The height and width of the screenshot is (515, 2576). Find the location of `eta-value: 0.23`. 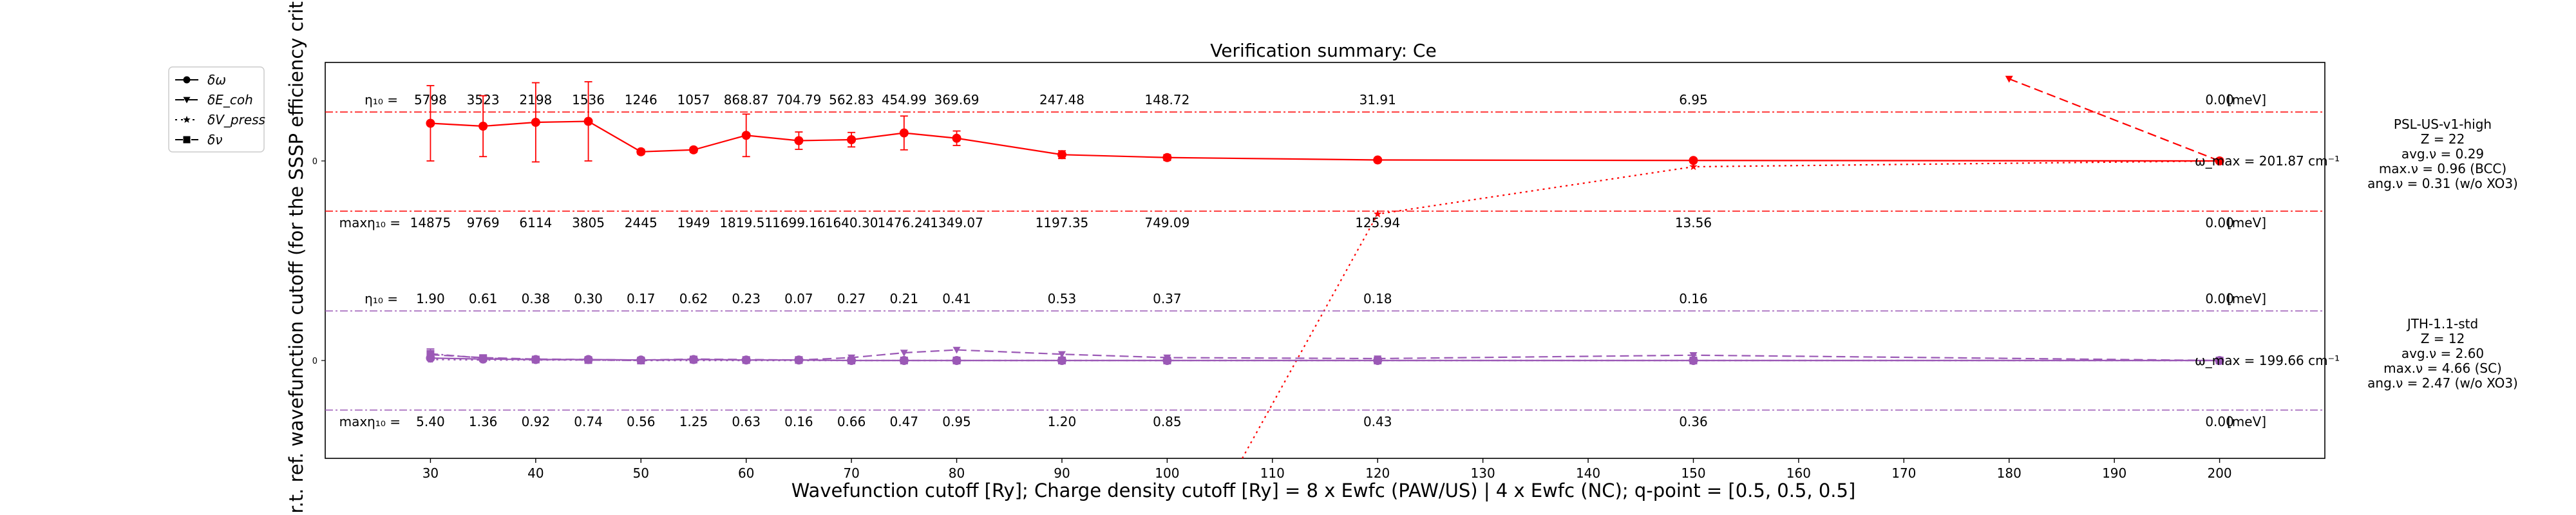

eta-value: 0.23 is located at coordinates (747, 299).